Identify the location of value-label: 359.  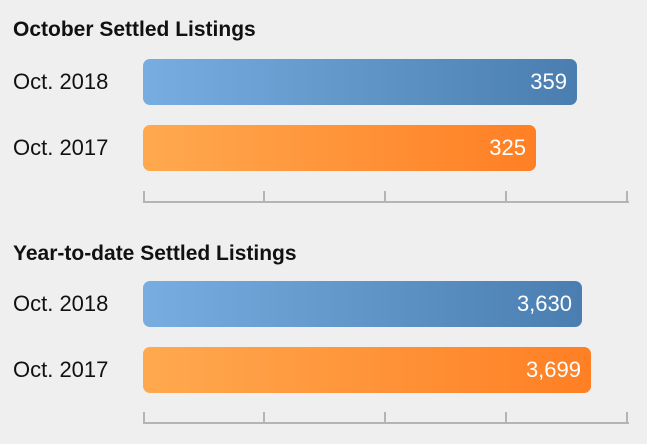
(548, 81).